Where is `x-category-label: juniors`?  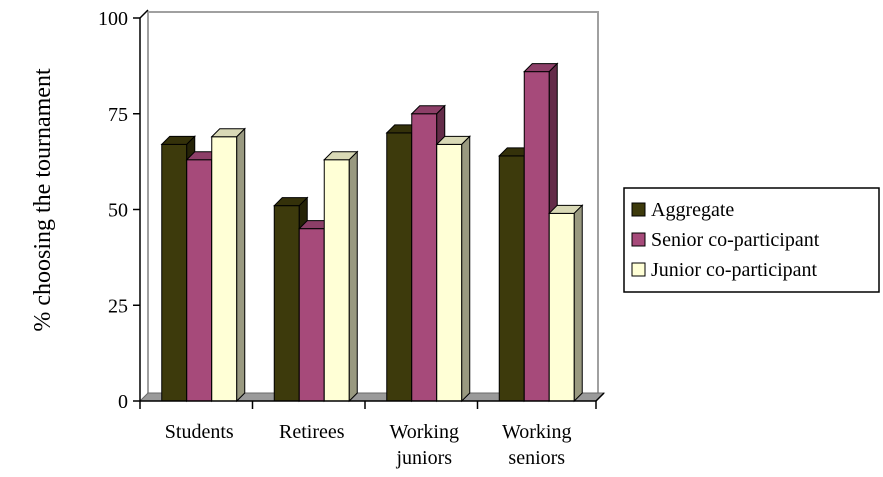
x-category-label: juniors is located at coordinates (423, 458).